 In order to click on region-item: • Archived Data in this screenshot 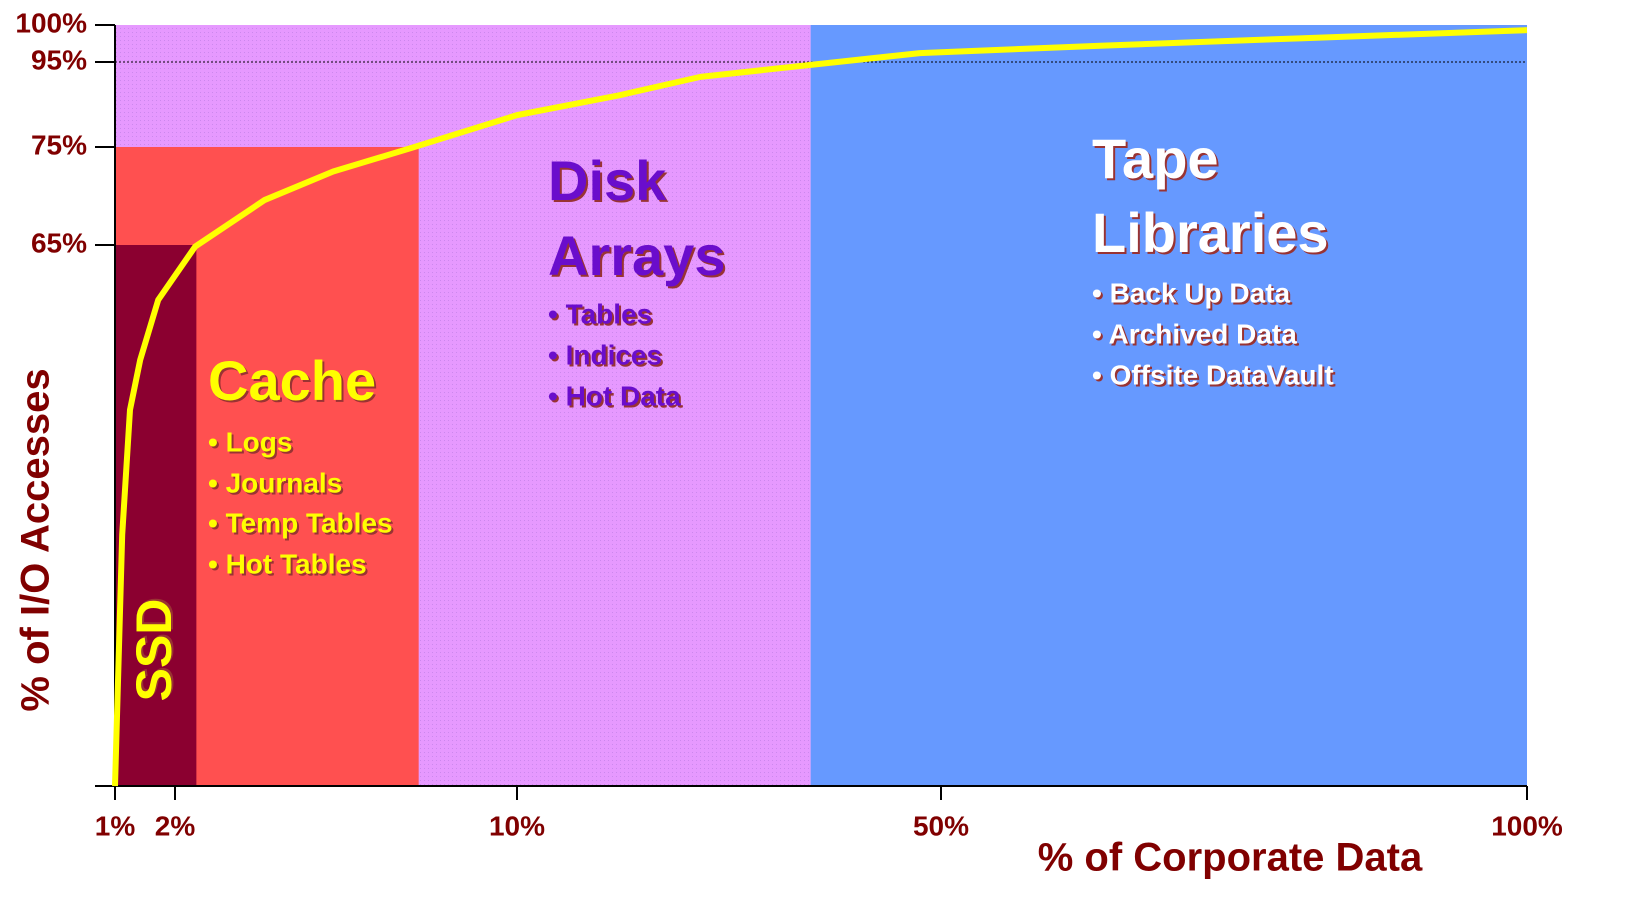, I will do `click(1194, 333)`.